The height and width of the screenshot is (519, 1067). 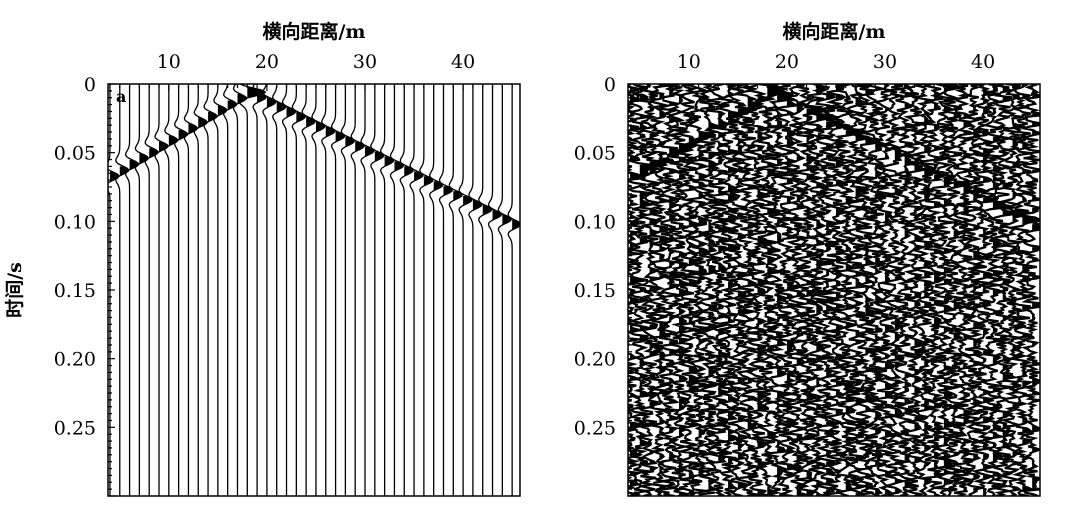 What do you see at coordinates (75, 154) in the screenshot?
I see `y-tick-label: 0.05` at bounding box center [75, 154].